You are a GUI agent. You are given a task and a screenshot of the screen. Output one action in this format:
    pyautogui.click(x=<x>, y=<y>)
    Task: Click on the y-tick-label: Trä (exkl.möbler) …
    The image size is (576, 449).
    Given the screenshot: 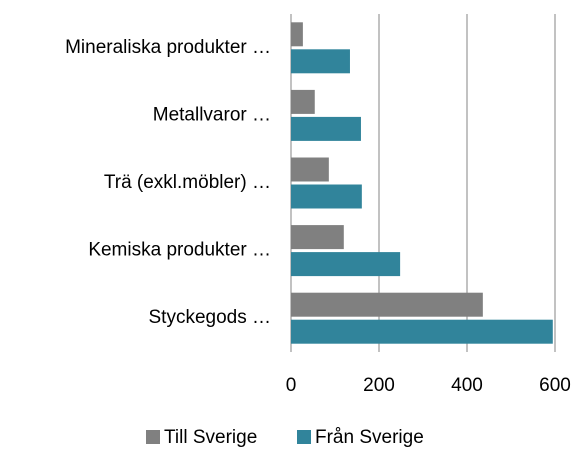 What is the action you would take?
    pyautogui.click(x=187, y=182)
    